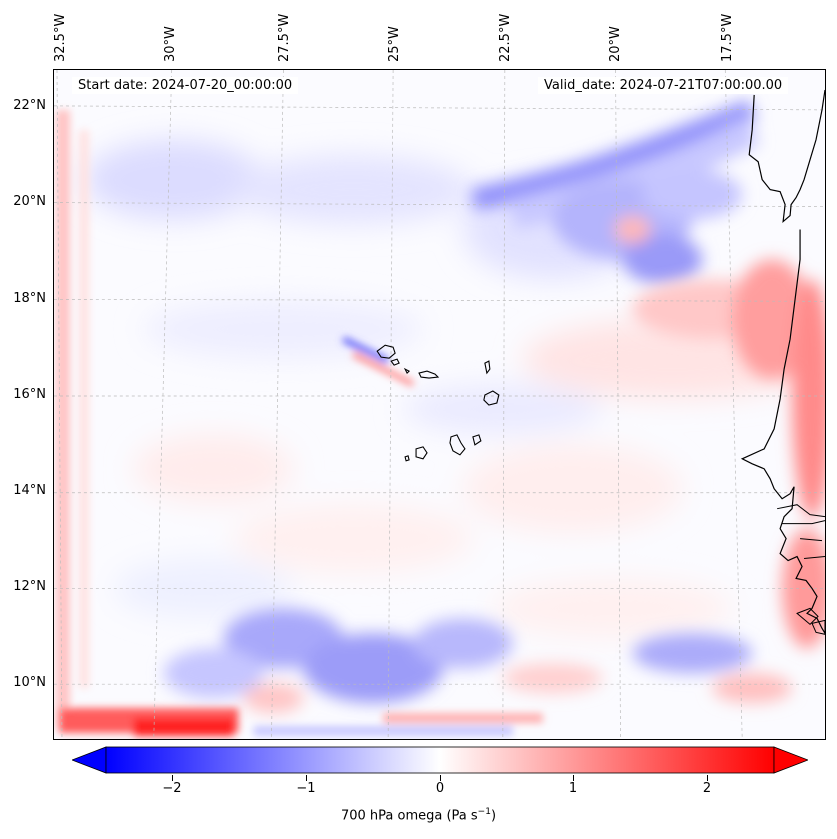 Image resolution: width=837 pixels, height=839 pixels. I want to click on colorbar-label-end: ), so click(493, 816).